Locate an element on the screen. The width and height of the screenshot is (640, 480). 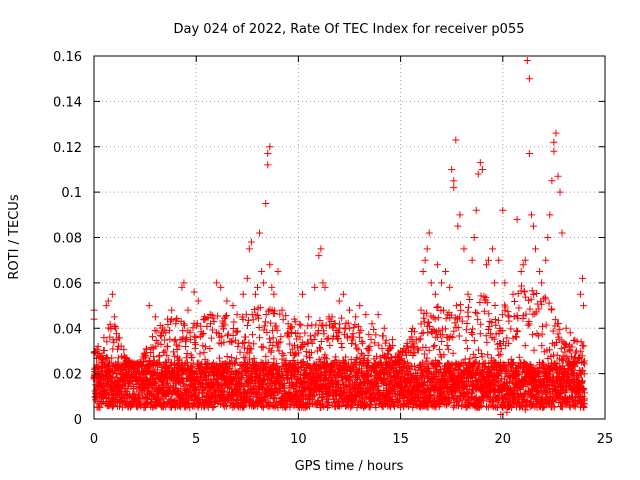
y-tick-label: 0.06 is located at coordinates (67, 284).